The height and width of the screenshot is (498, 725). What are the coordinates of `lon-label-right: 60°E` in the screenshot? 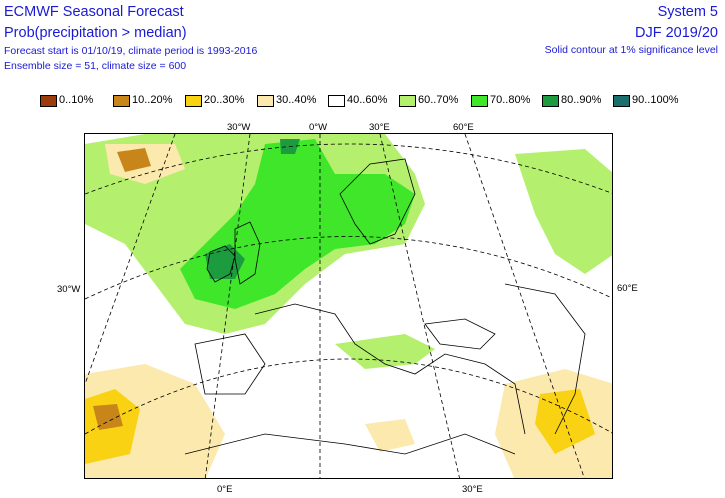 It's located at (627, 288).